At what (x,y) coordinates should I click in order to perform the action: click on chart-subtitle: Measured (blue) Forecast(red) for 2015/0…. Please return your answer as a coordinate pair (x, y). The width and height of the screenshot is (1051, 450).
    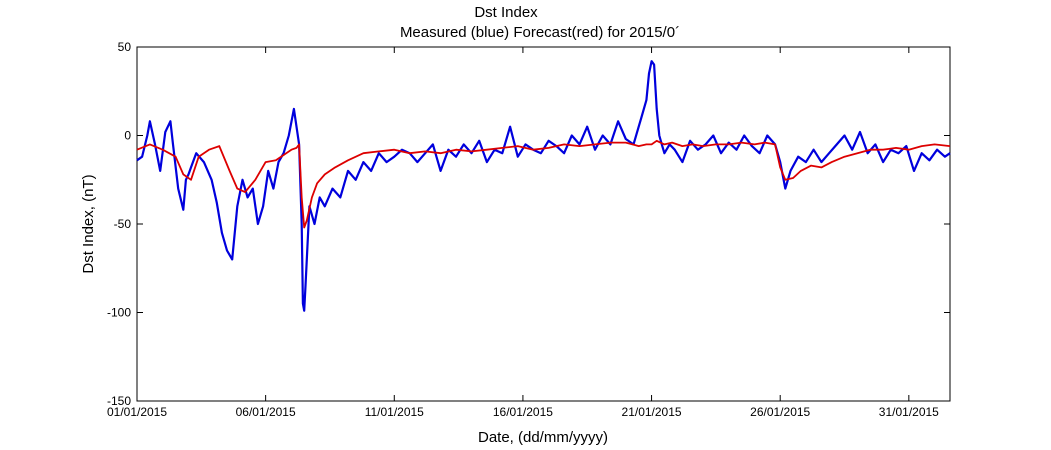
    Looking at the image, I should click on (540, 32).